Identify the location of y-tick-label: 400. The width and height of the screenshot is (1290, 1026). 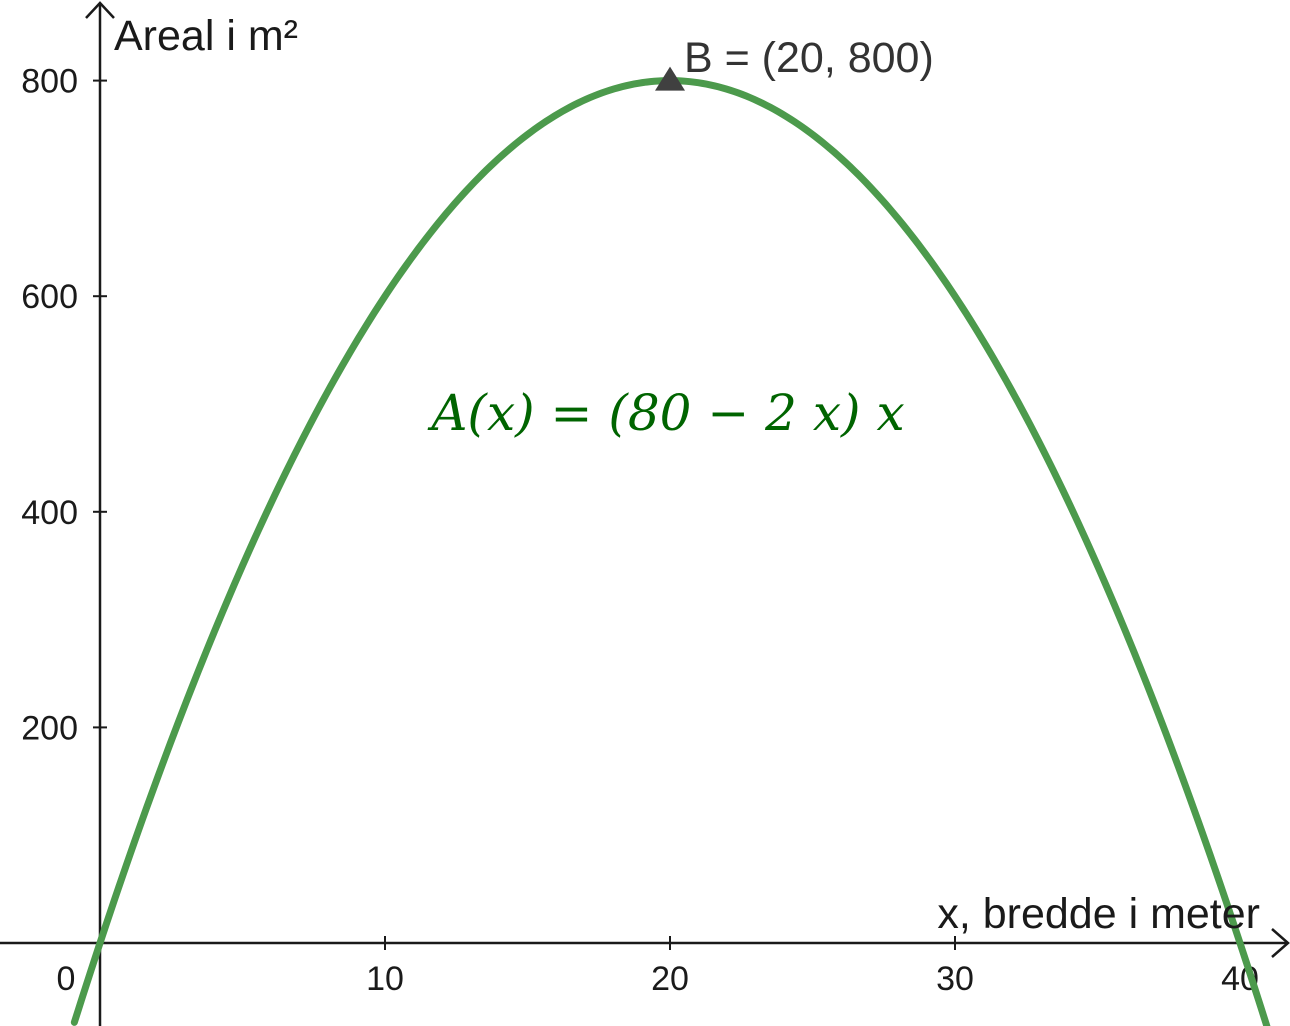
(49, 513).